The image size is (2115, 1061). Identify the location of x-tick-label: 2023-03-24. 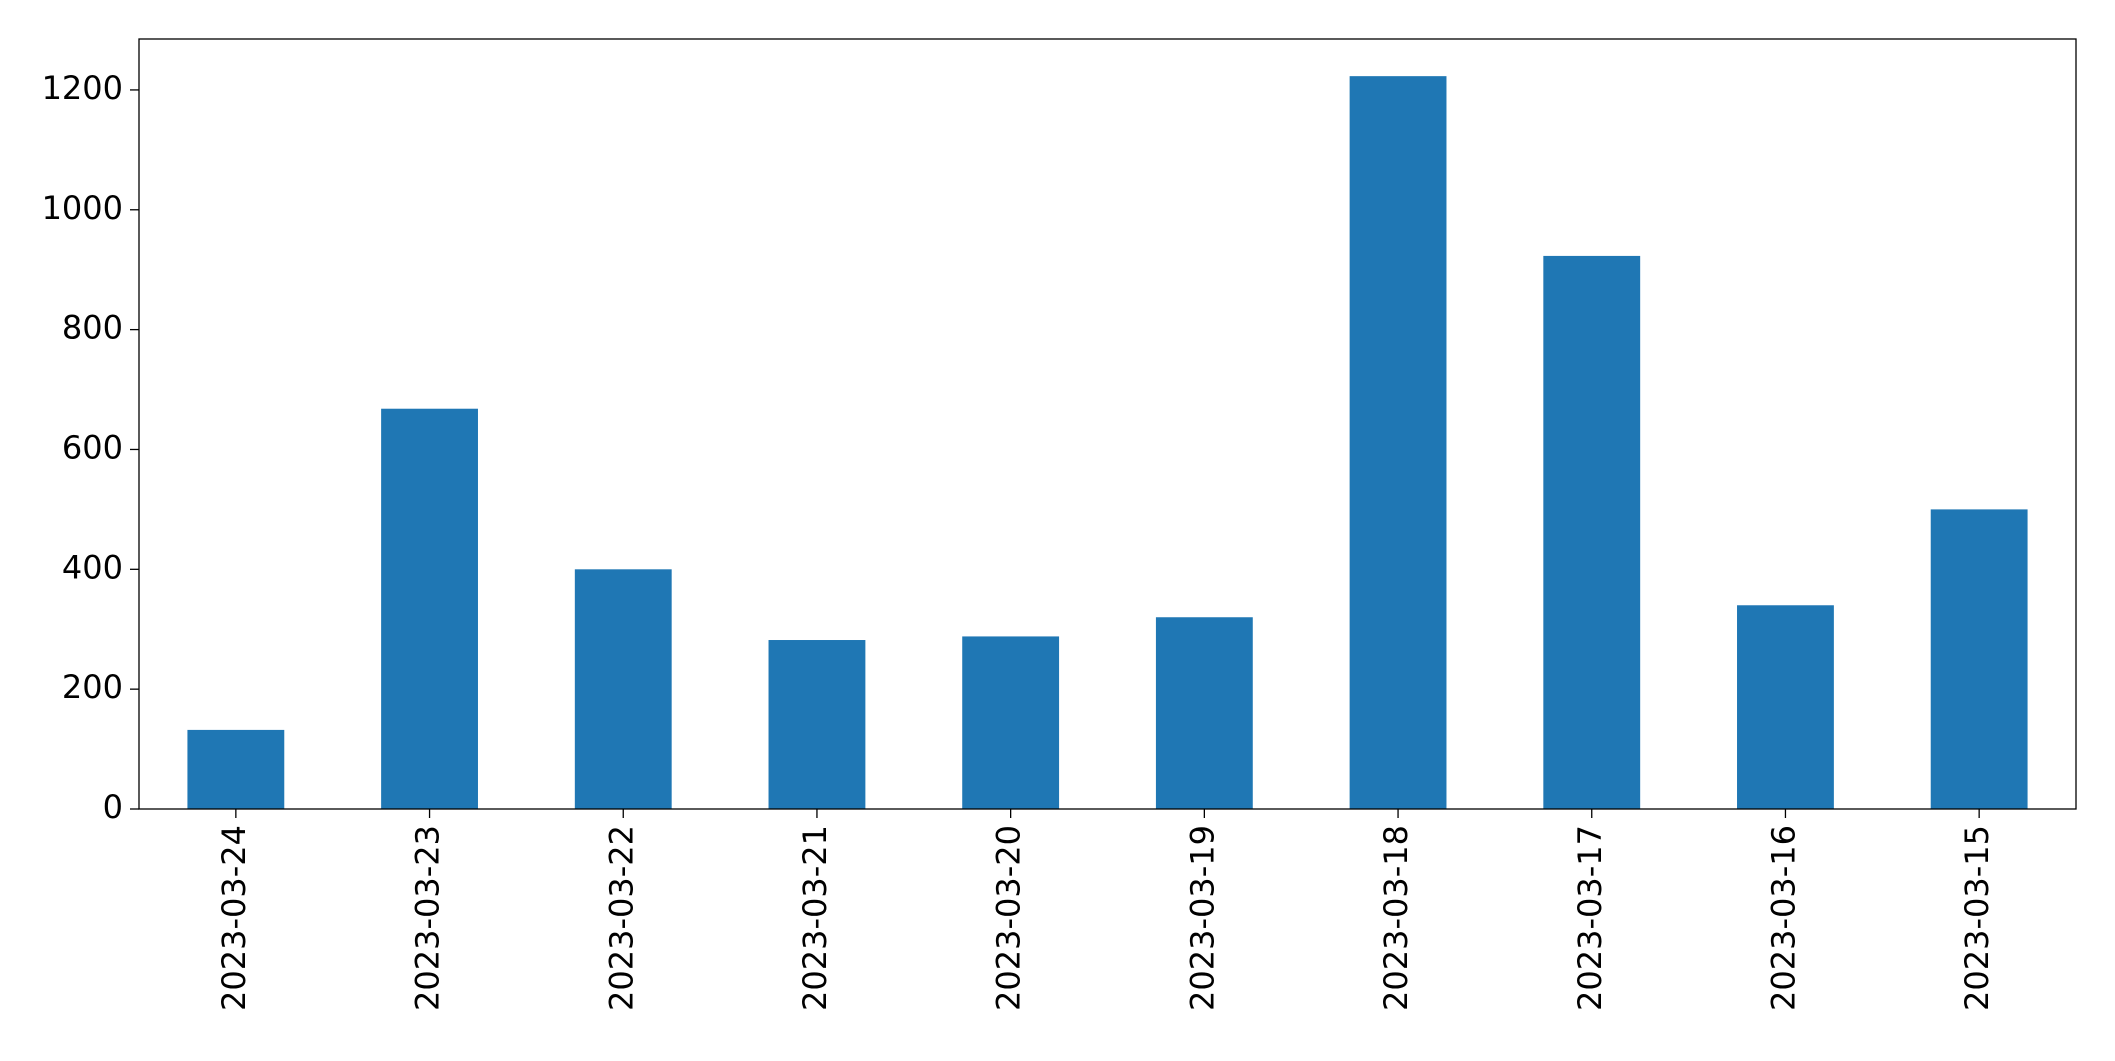
(234, 918).